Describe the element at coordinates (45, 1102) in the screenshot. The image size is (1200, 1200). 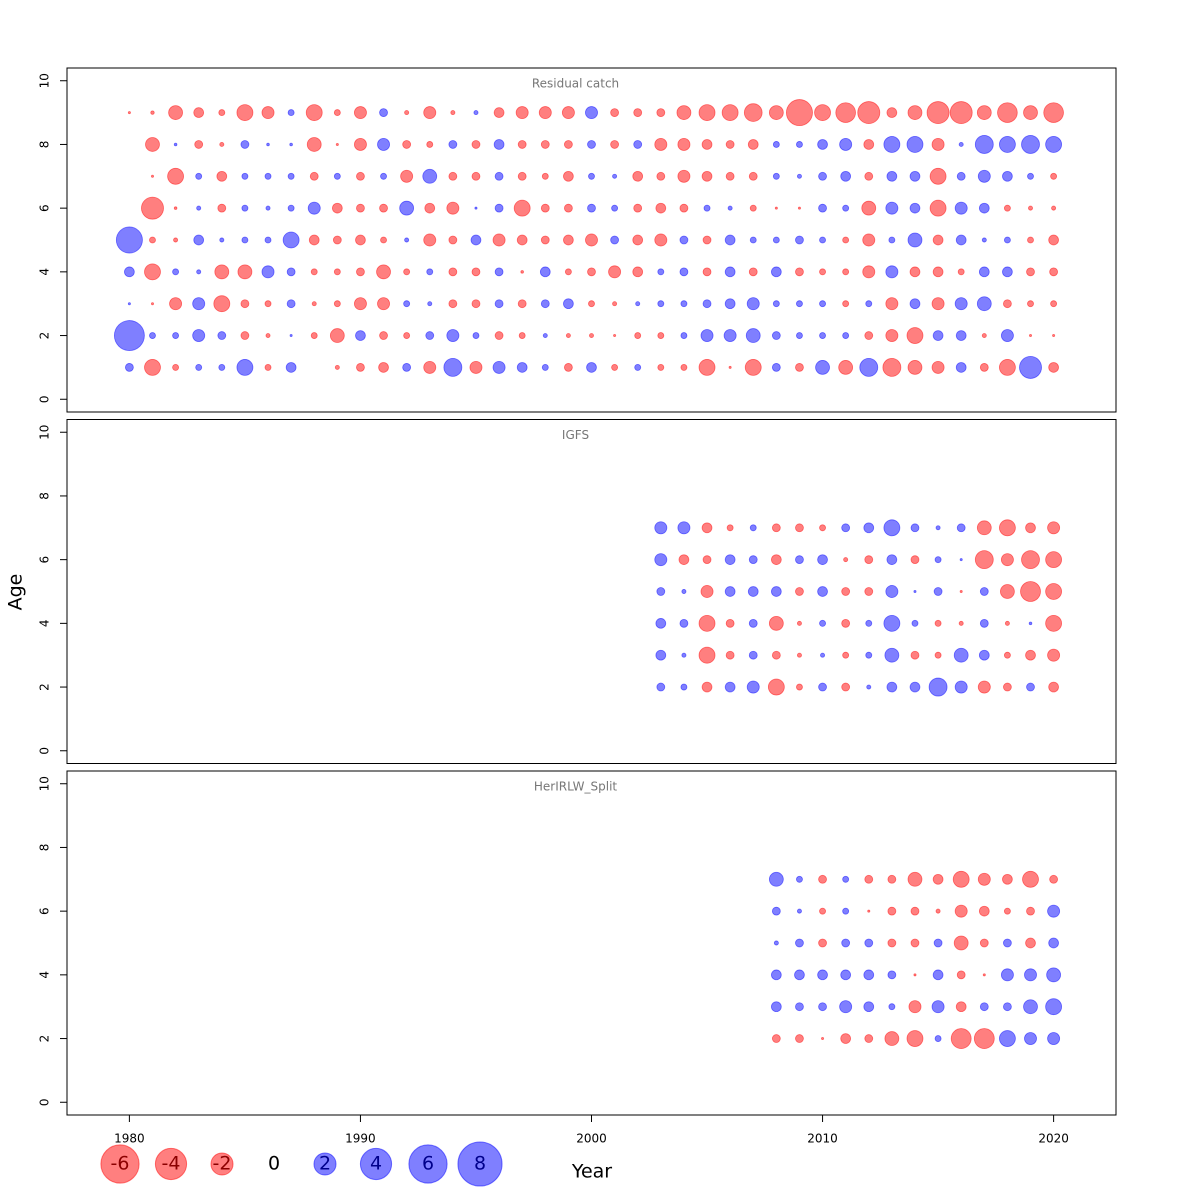
I see `y-tick-label: 0` at that location.